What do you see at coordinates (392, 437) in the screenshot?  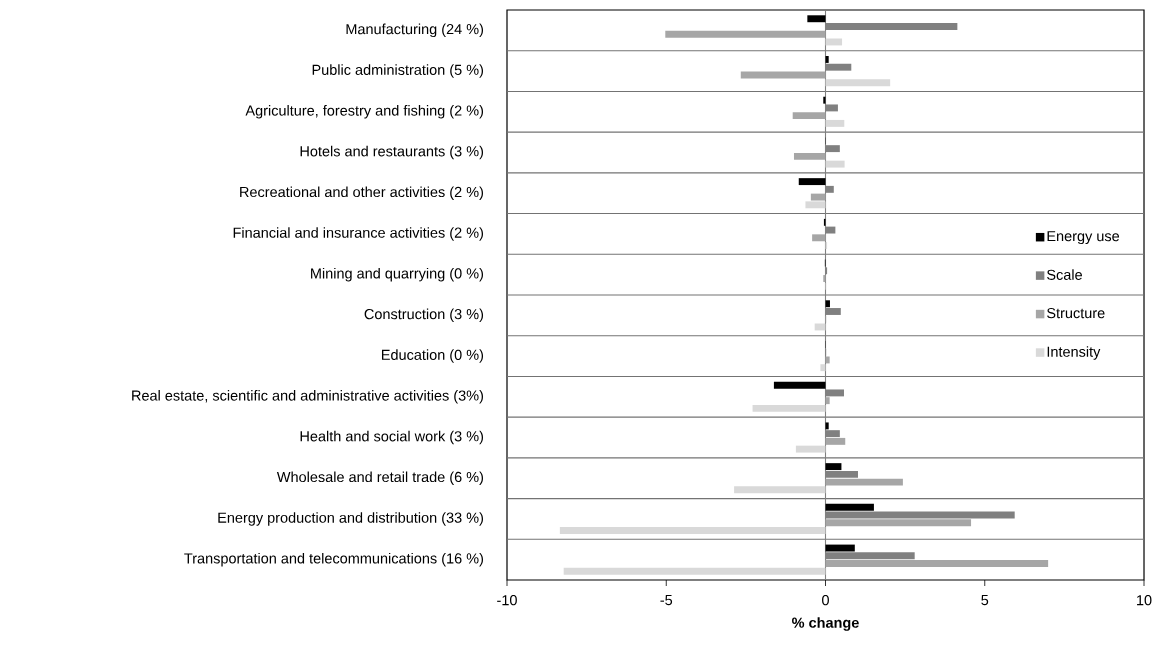 I see `y-tick-label: Health and social work (3 %)` at bounding box center [392, 437].